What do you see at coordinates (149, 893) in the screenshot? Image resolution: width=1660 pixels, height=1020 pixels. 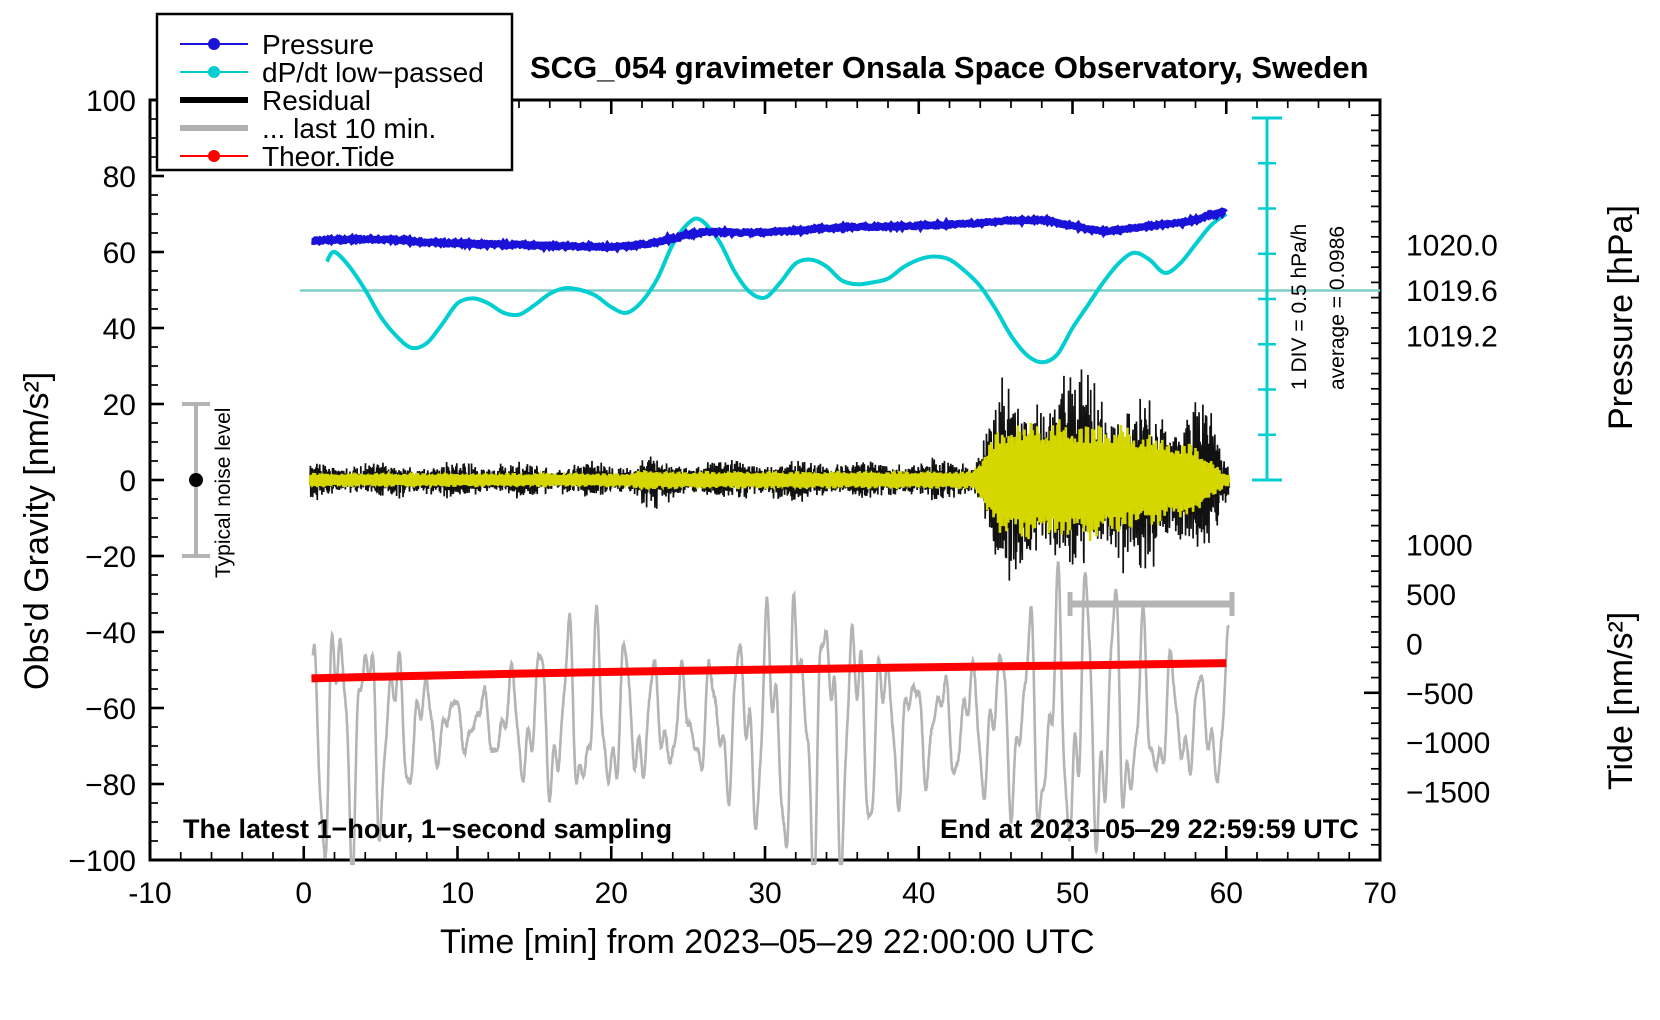 I see `x-tick-label: -10` at bounding box center [149, 893].